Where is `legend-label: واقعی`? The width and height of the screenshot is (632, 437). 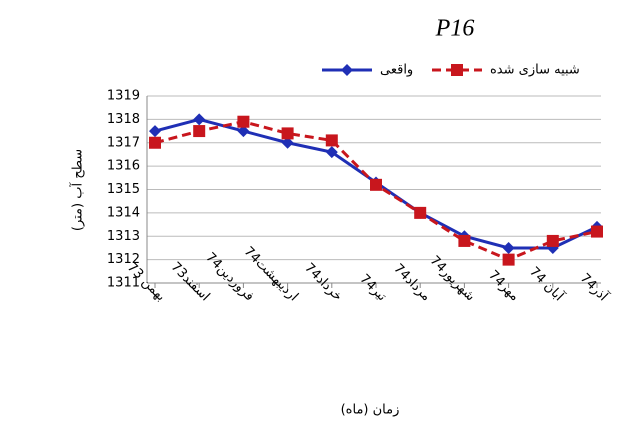
legend-label: واقعی is located at coordinates (396, 70).